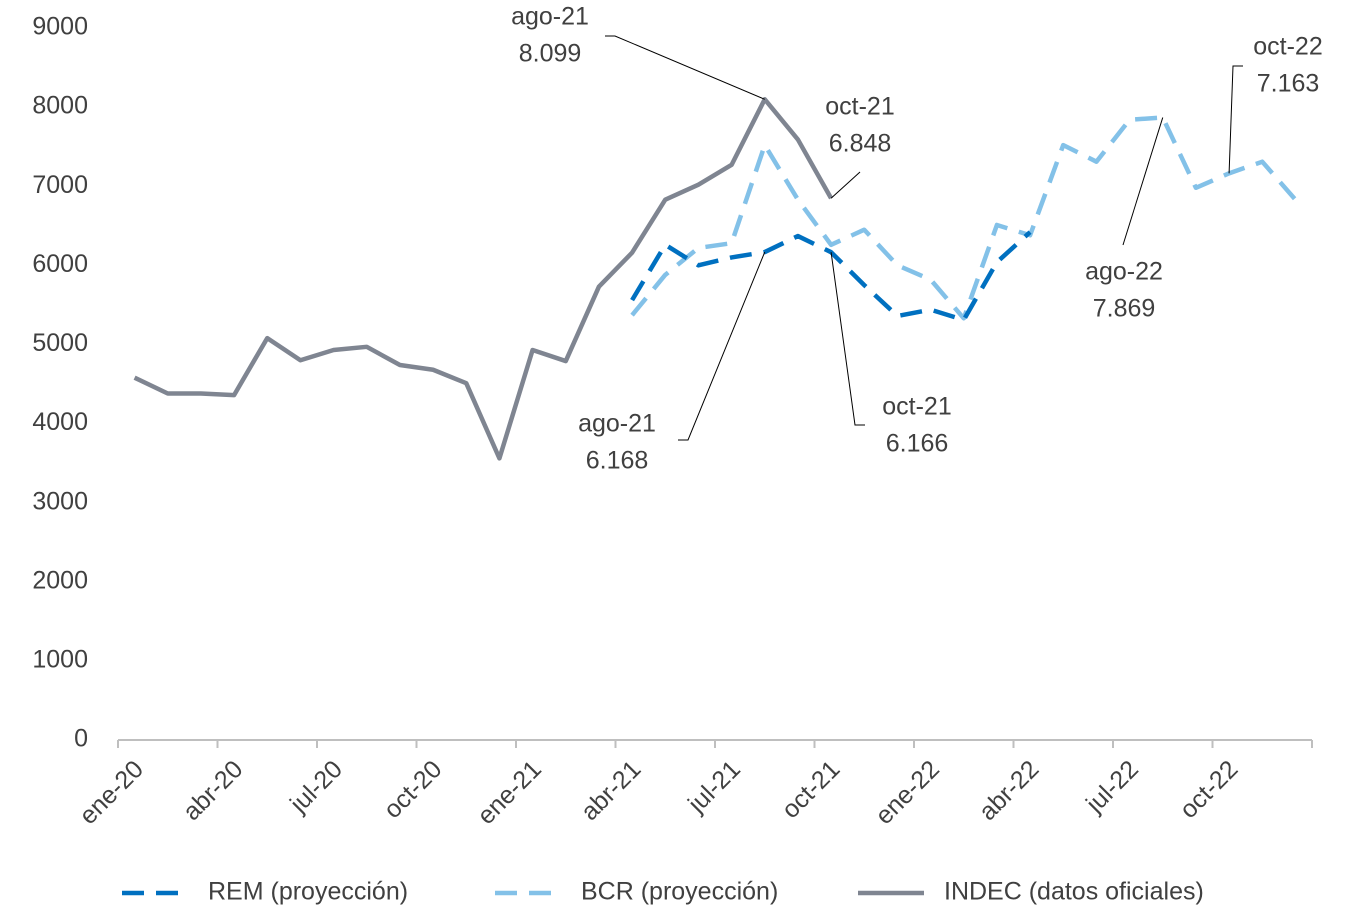  What do you see at coordinates (60, 343) in the screenshot?
I see `y-tick-label: 5000` at bounding box center [60, 343].